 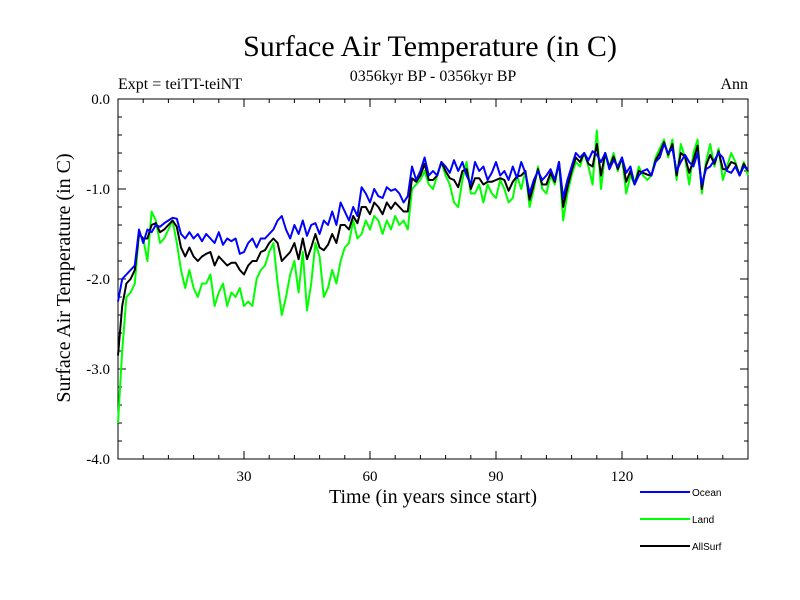 I want to click on x-axis-label: Time (in years since start), so click(x=433, y=497).